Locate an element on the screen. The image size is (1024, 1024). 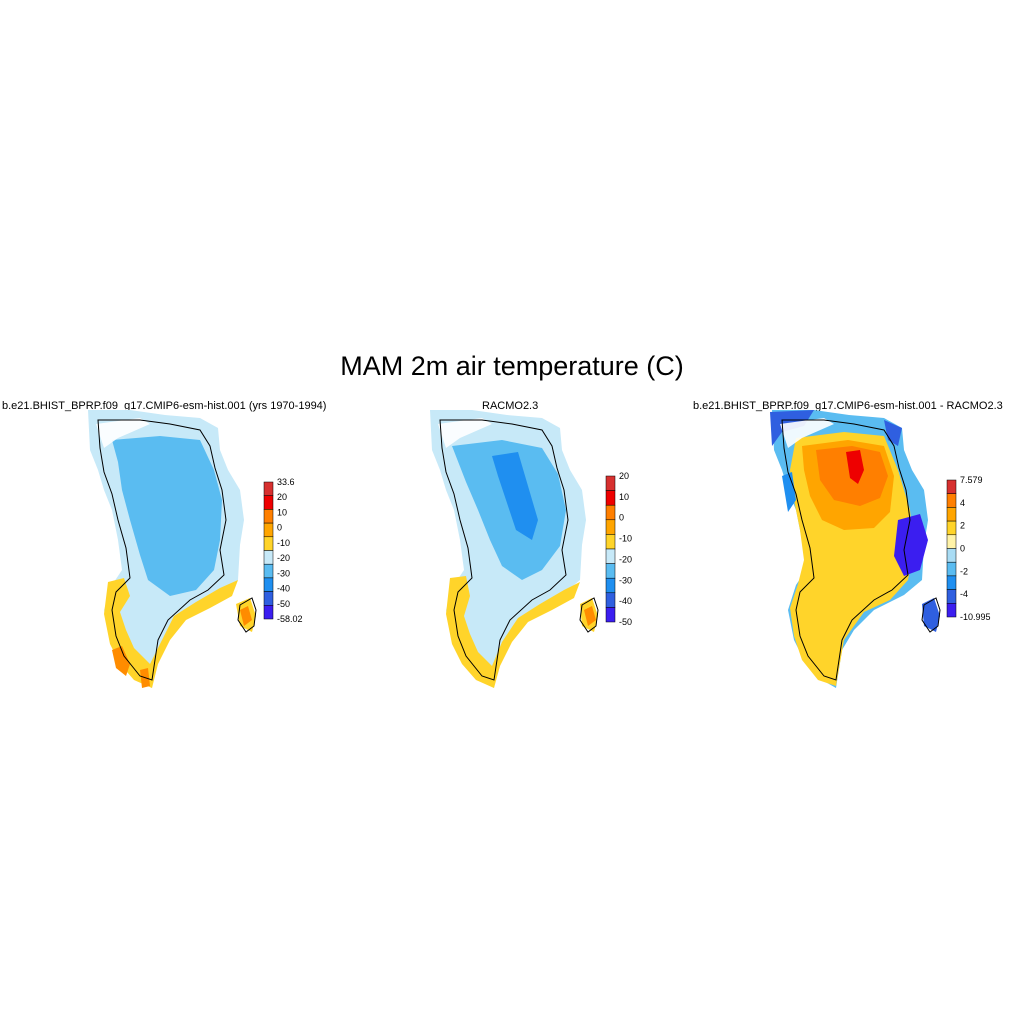
map-model is located at coordinates (172, 549).